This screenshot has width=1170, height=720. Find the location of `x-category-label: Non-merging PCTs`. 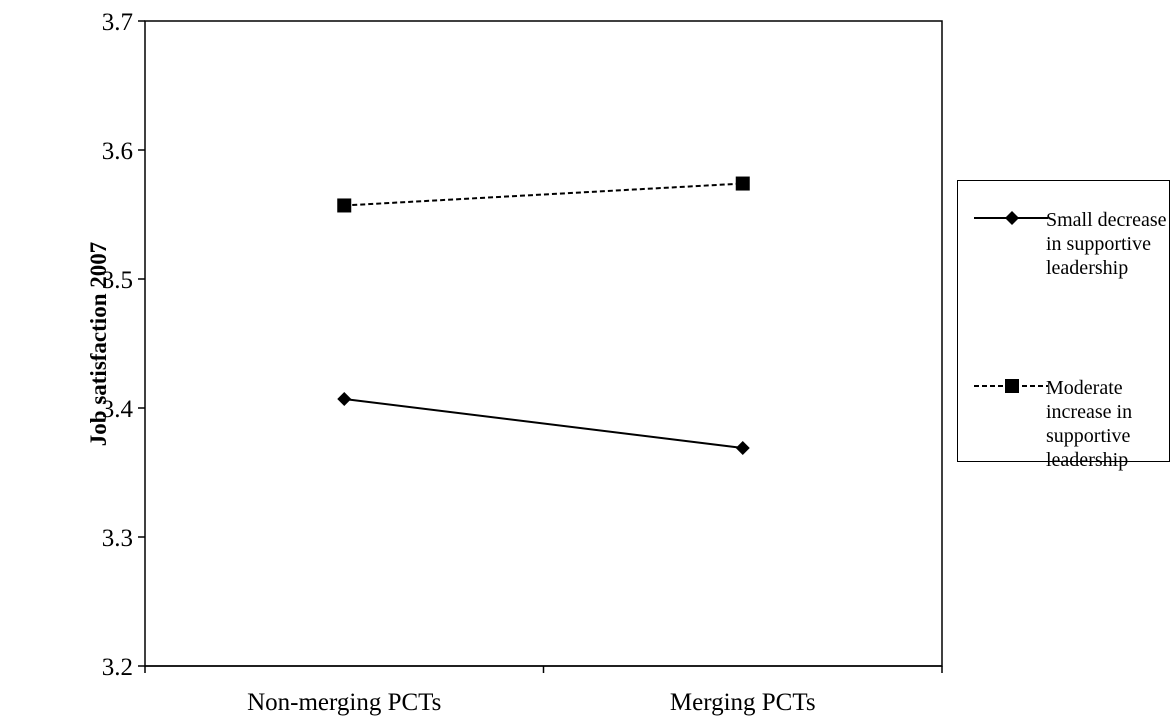

x-category-label: Non-merging PCTs is located at coordinates (344, 702).